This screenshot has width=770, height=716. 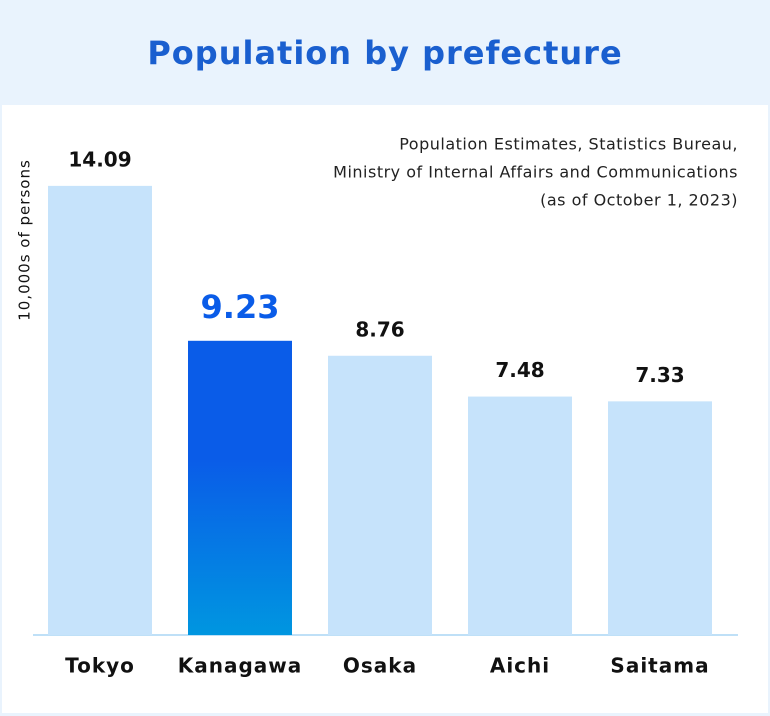 I want to click on header-band, so click(x=385, y=52).